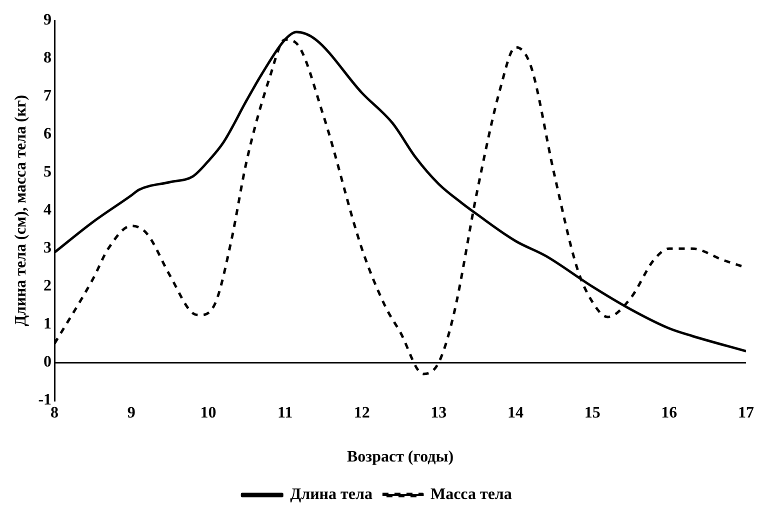  Describe the element at coordinates (285, 413) in the screenshot. I see `x-tick-label: 11` at that location.